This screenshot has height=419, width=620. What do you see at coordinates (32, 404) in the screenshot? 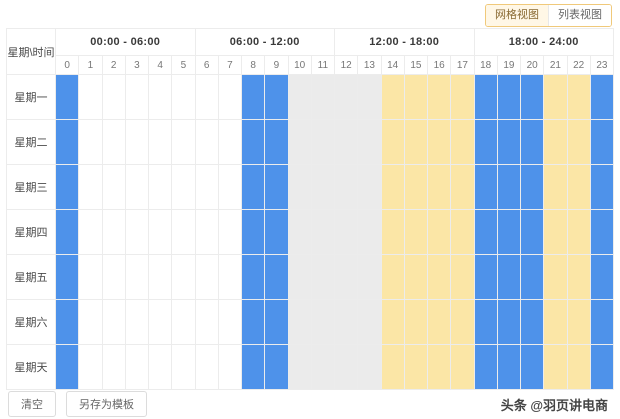
I see `clear-button: 清空` at bounding box center [32, 404].